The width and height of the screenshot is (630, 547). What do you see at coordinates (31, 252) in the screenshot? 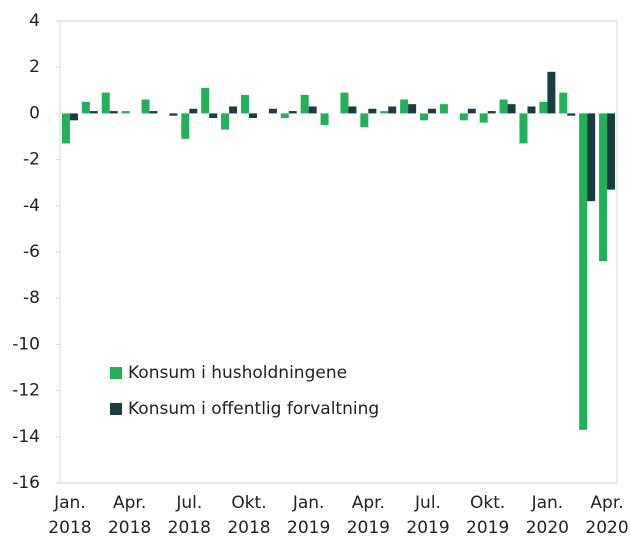
I see `y-tick-label: -6` at bounding box center [31, 252].